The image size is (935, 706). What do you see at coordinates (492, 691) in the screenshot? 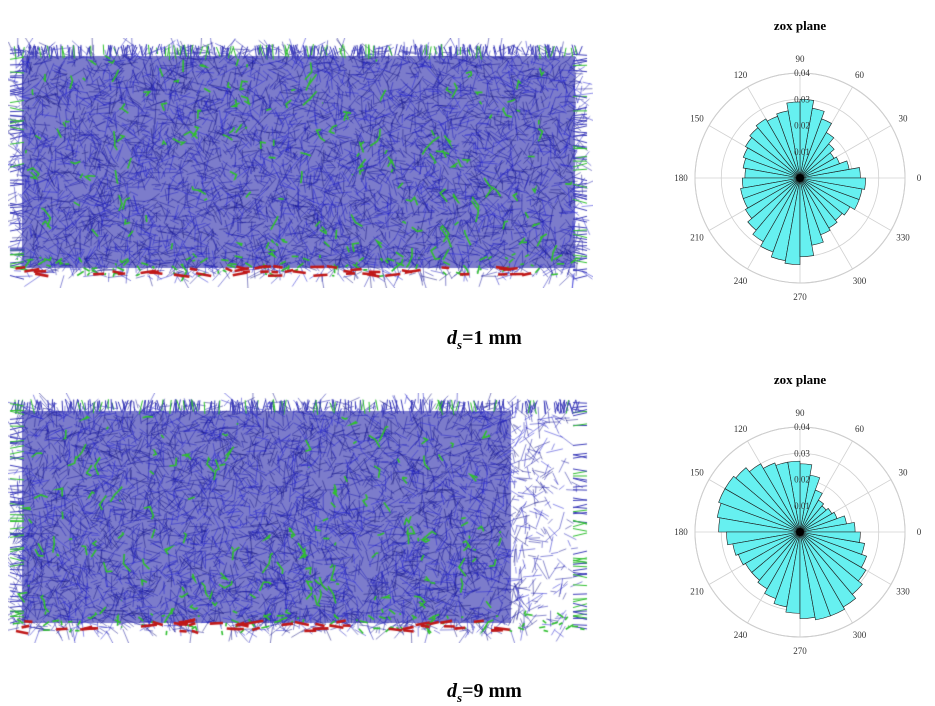
I see `caption-value: =9 mm` at bounding box center [492, 691].